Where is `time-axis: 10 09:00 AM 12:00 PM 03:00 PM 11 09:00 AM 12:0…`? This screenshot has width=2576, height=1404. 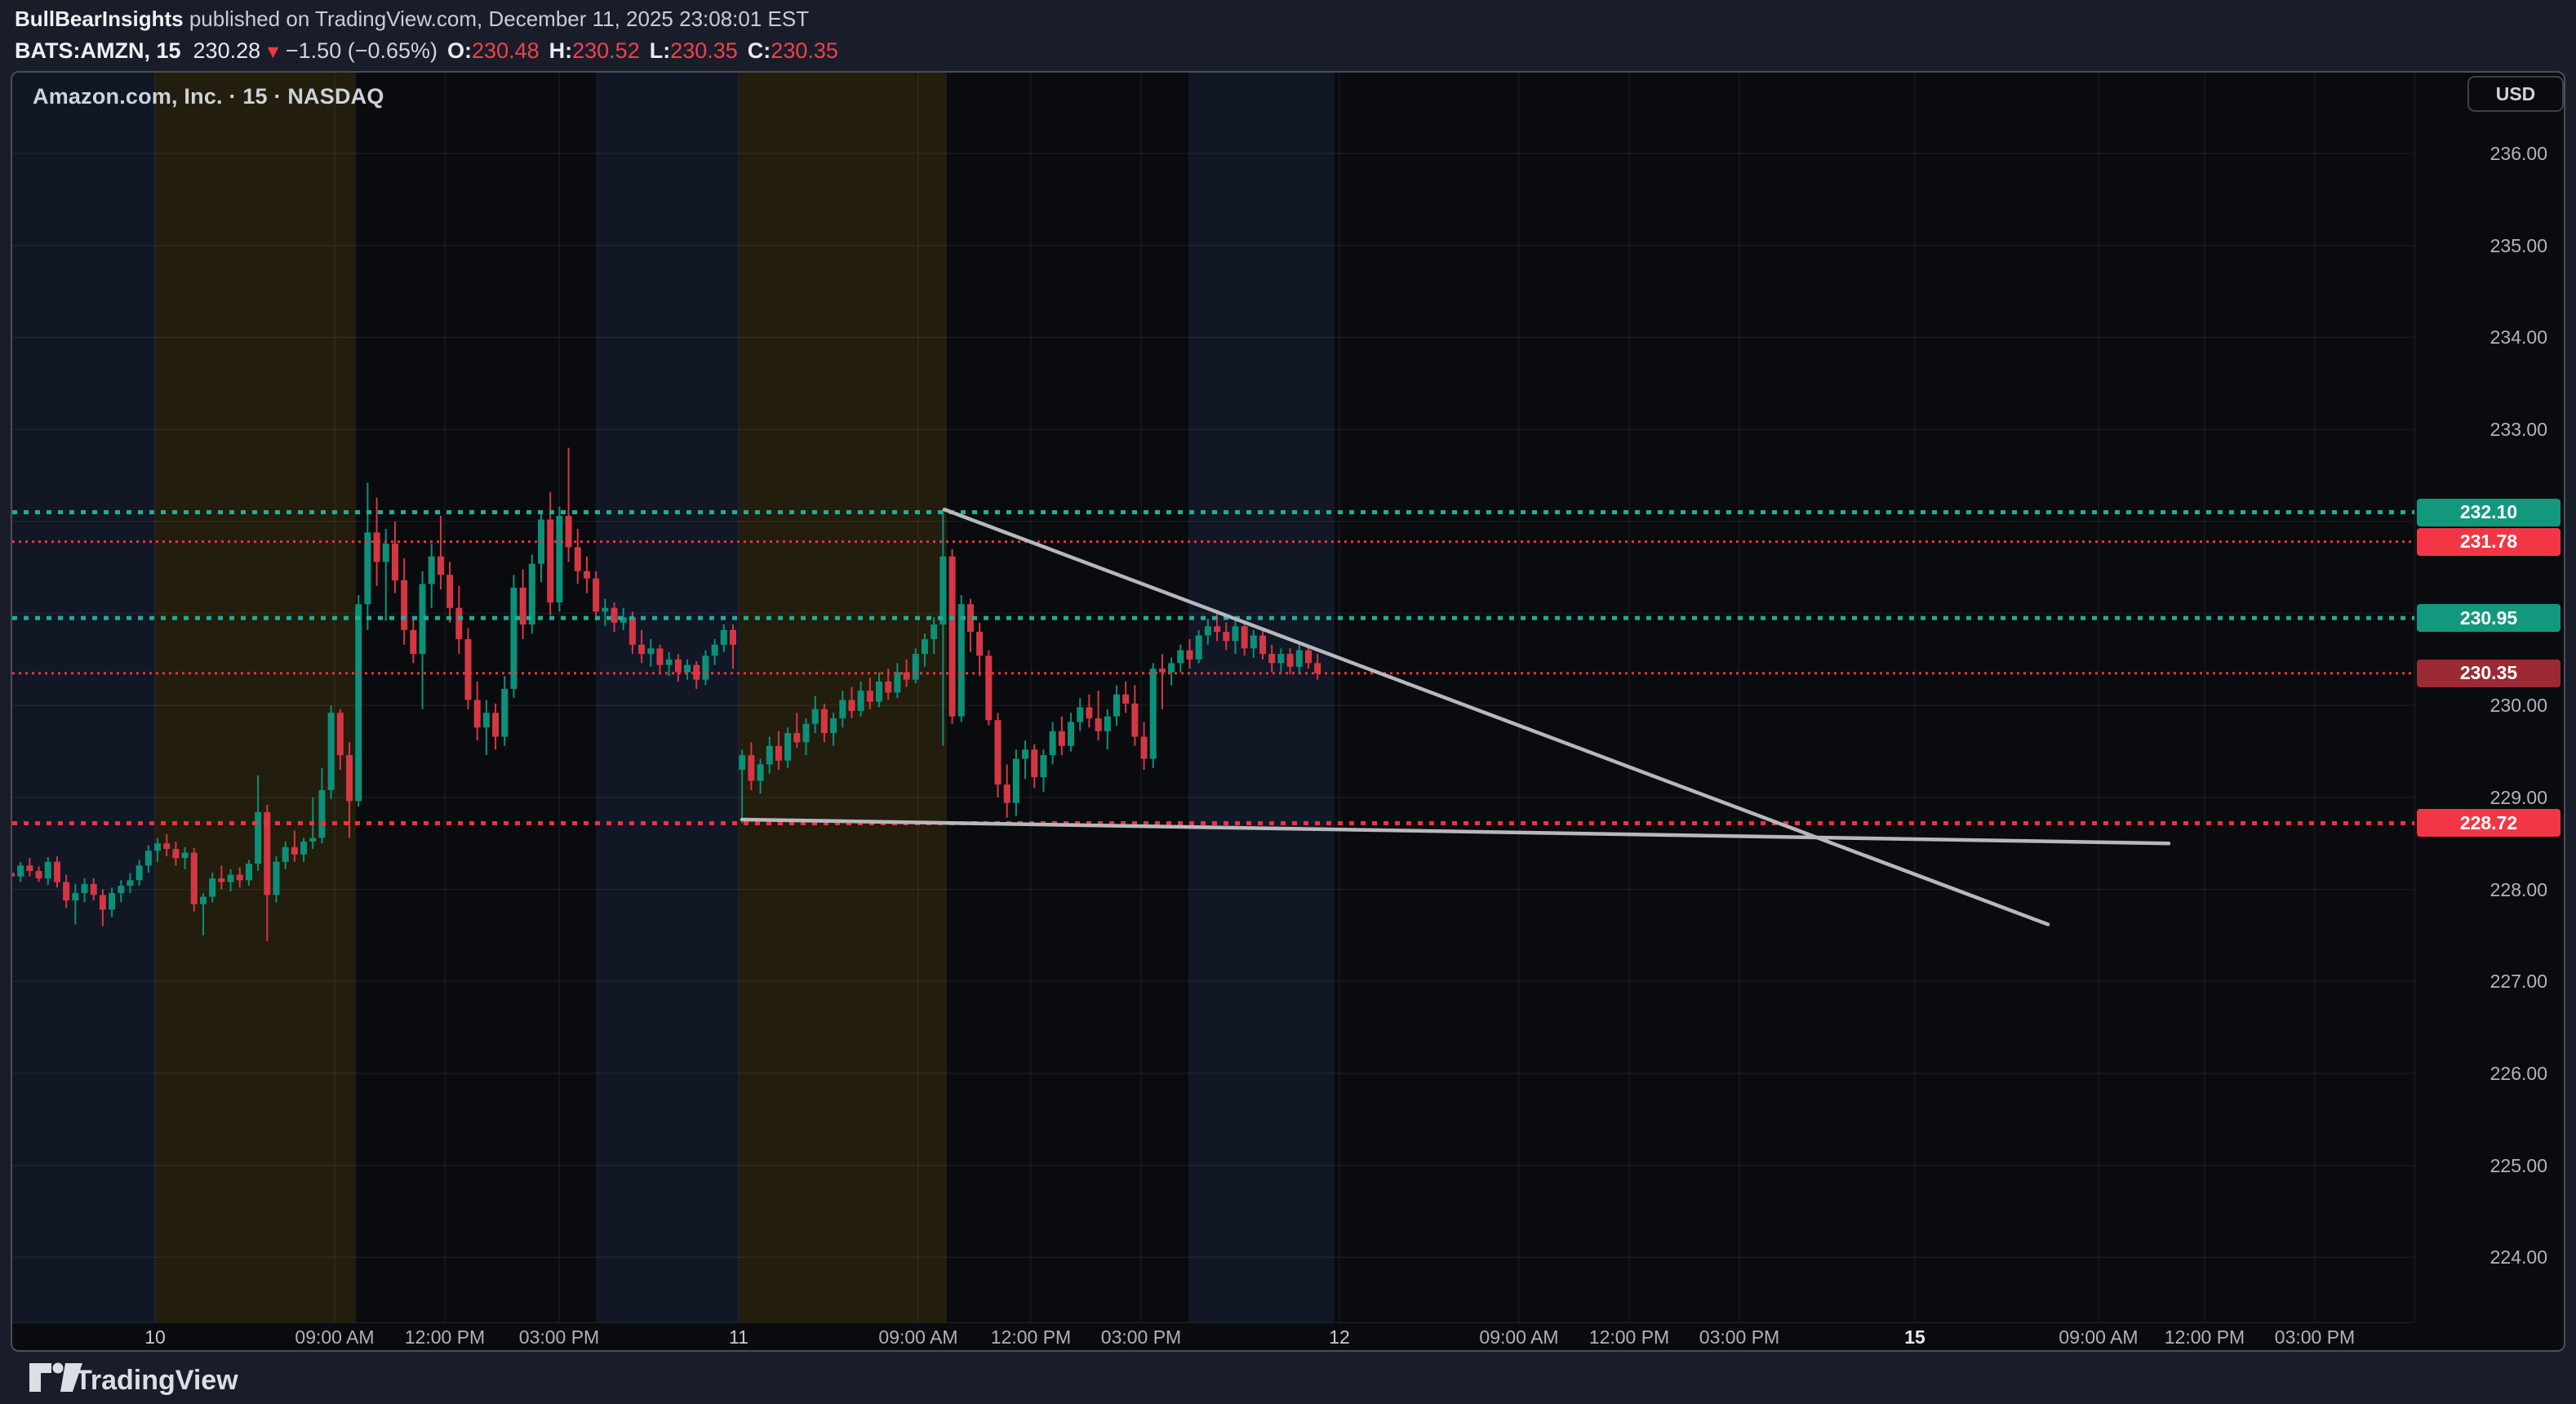
time-axis: 10 09:00 AM 12:00 PM 03:00 PM 11 09:00 AM 12:0… is located at coordinates (1213, 1336).